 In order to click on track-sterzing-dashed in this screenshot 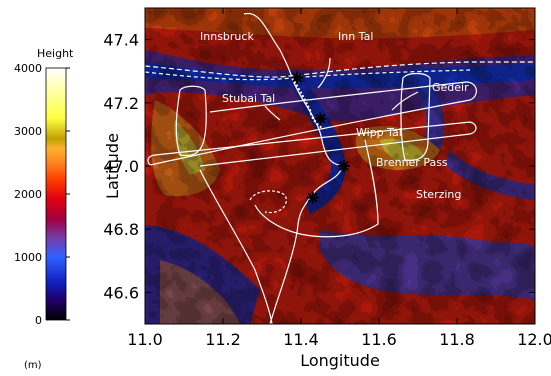, I will do `click(268, 202)`.